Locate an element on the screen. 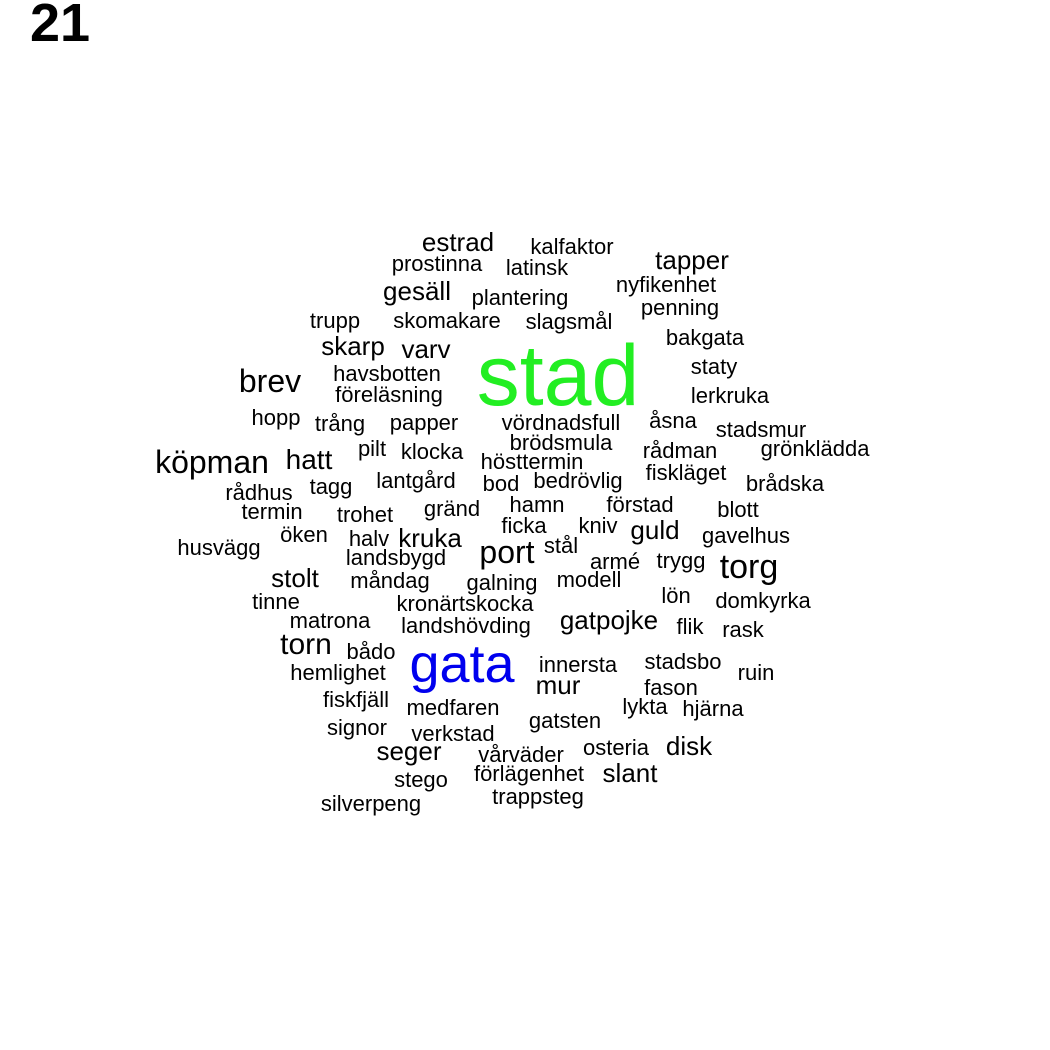 The height and width of the screenshot is (1050, 1050). cloud-word: rådman is located at coordinates (680, 450).